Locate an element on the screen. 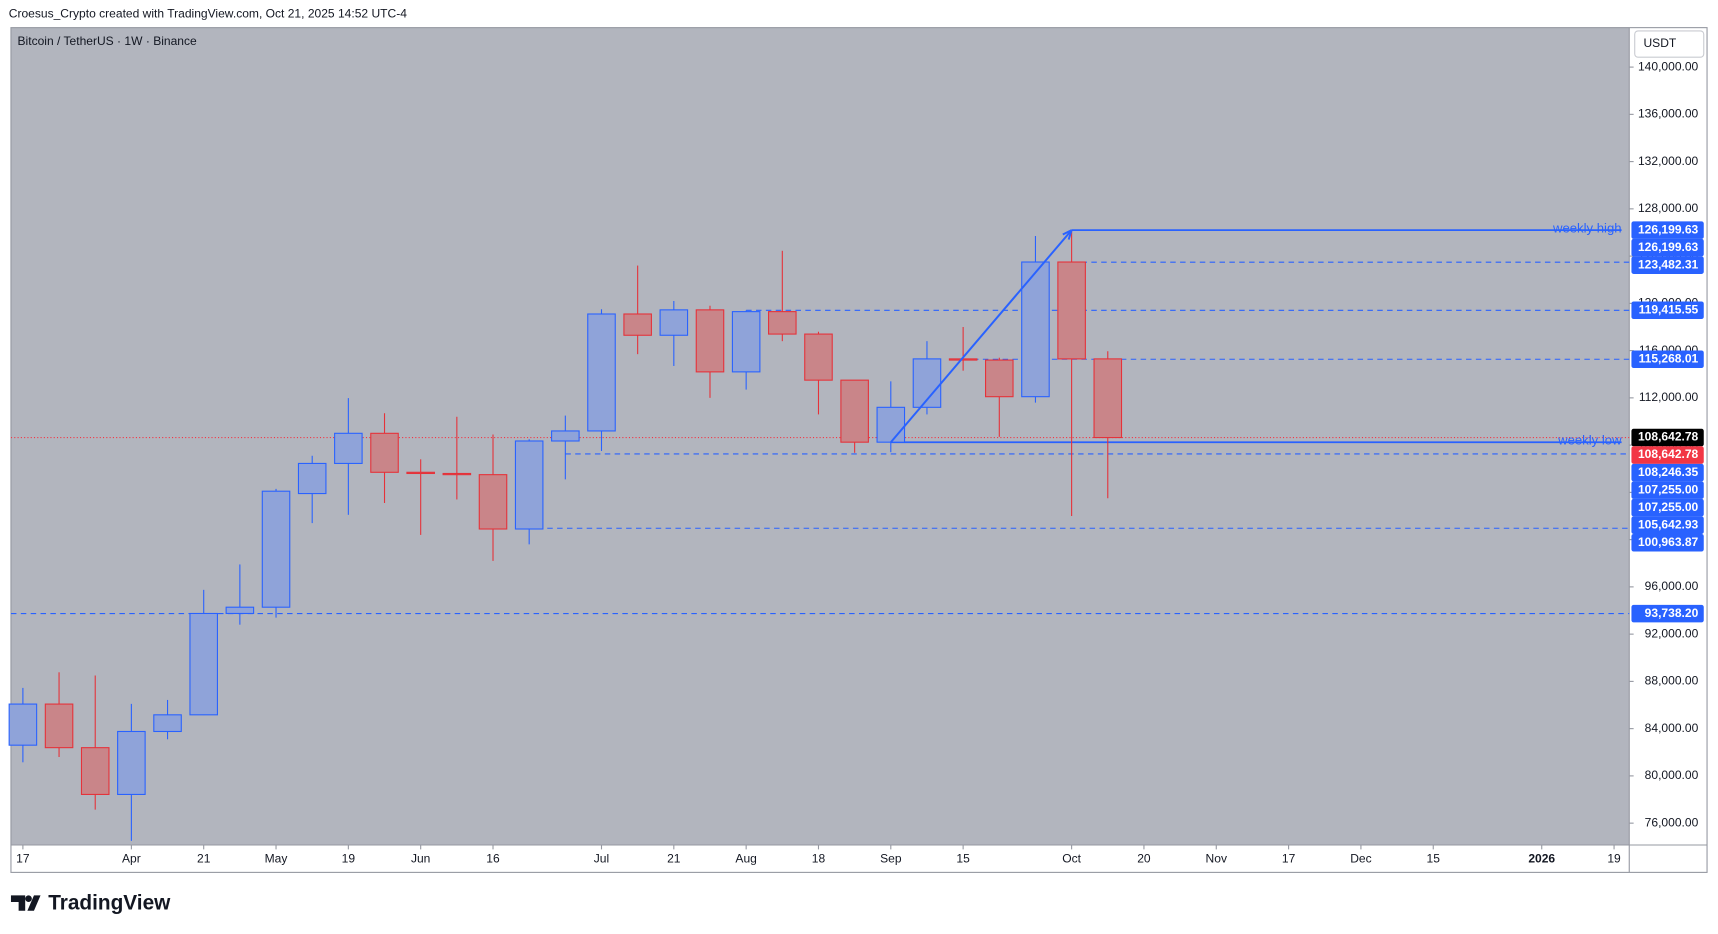 The width and height of the screenshot is (1718, 934). x-tick-label: Apr is located at coordinates (131, 858).